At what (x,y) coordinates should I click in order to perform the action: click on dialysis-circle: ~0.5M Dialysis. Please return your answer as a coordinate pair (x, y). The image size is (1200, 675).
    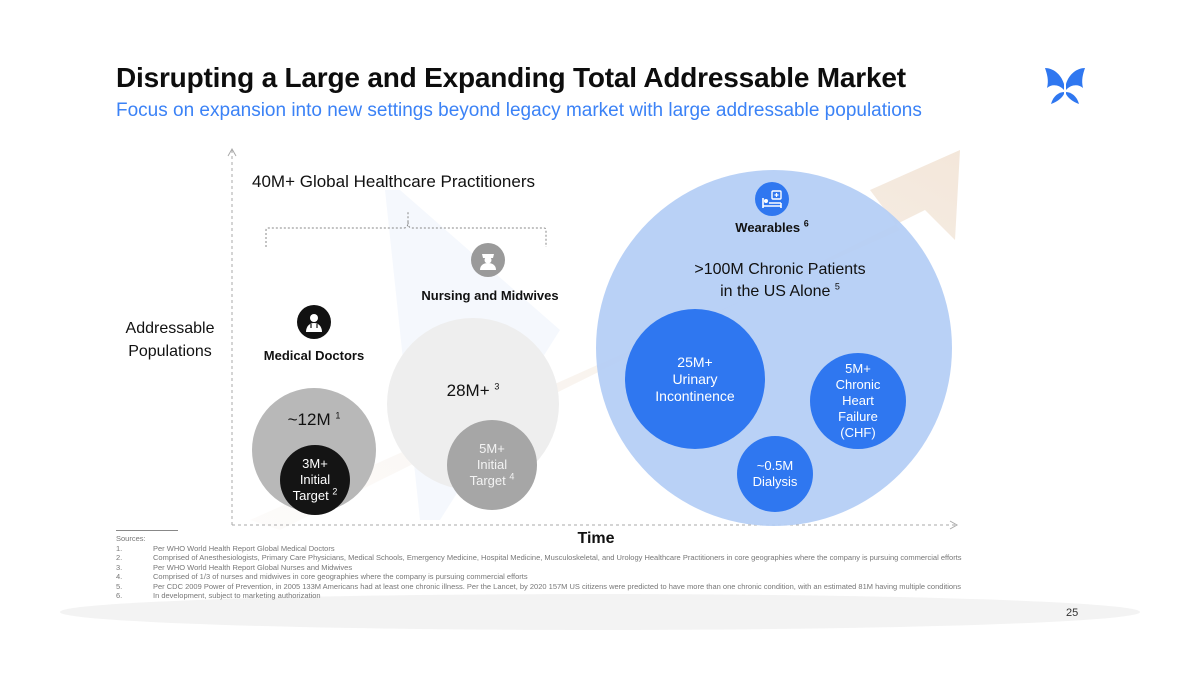
    Looking at the image, I should click on (775, 474).